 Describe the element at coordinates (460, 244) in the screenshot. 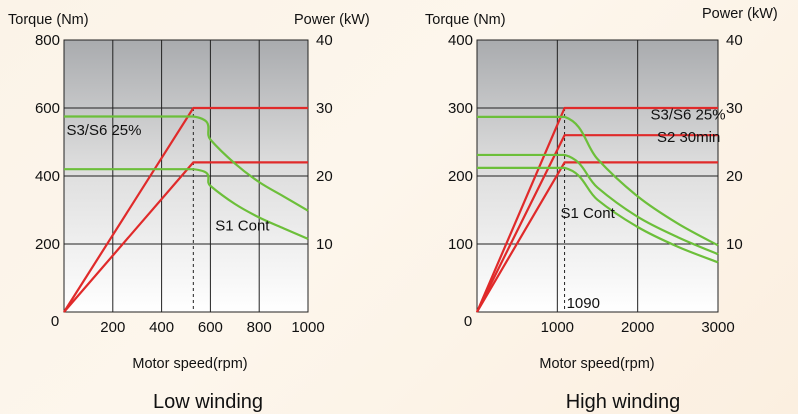

I see `y-tick-label: 100` at that location.